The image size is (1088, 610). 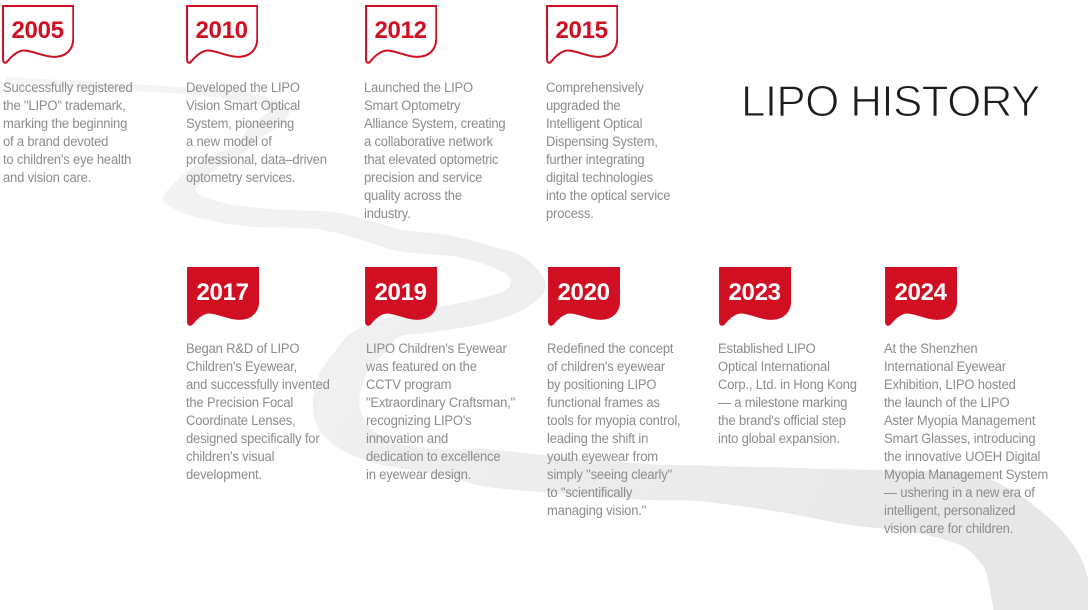 What do you see at coordinates (400, 30) in the screenshot?
I see `svg-text: 2012` at bounding box center [400, 30].